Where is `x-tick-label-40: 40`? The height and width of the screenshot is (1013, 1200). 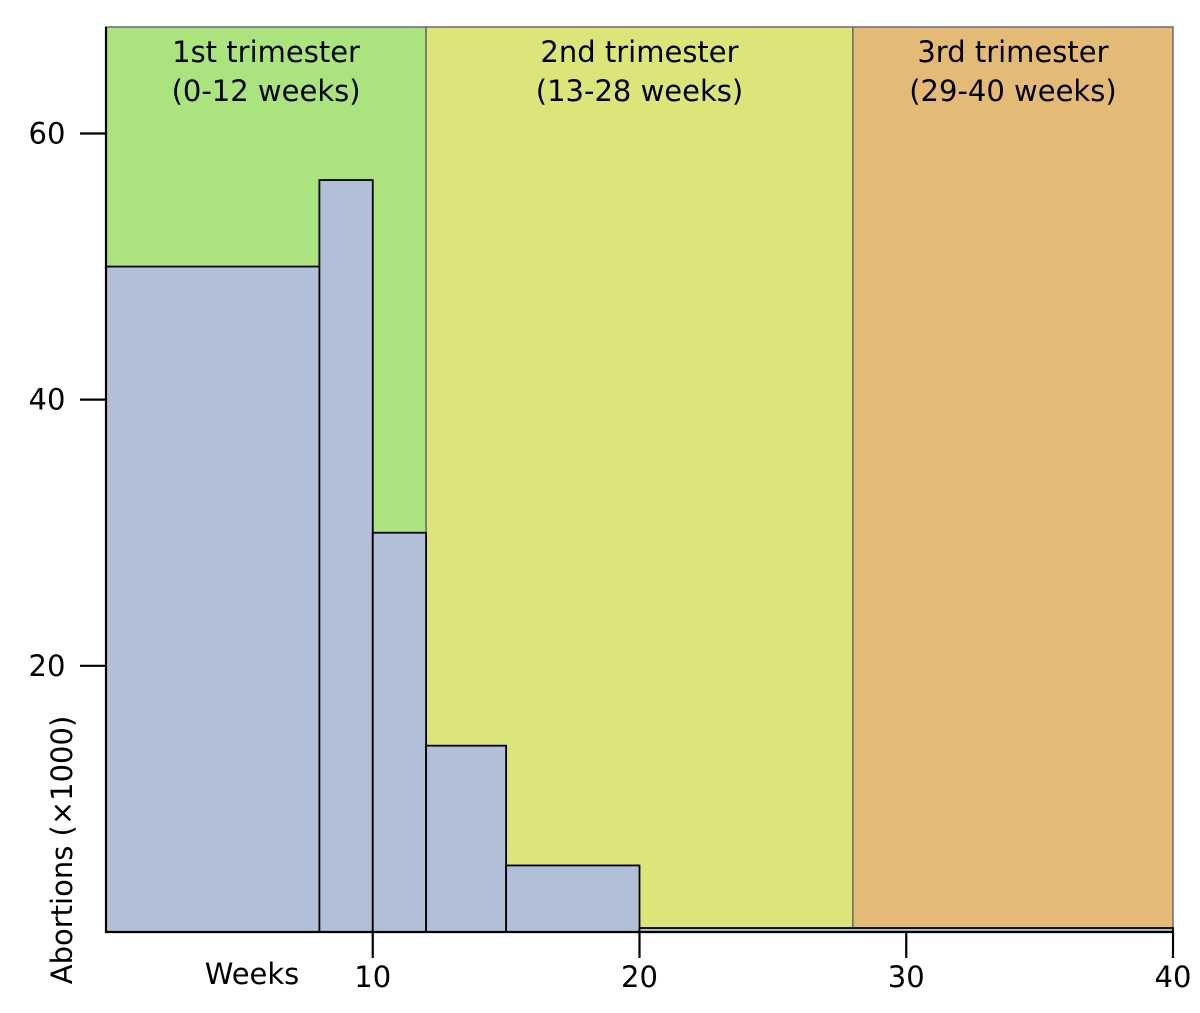 x-tick-label-40: 40 is located at coordinates (1173, 977).